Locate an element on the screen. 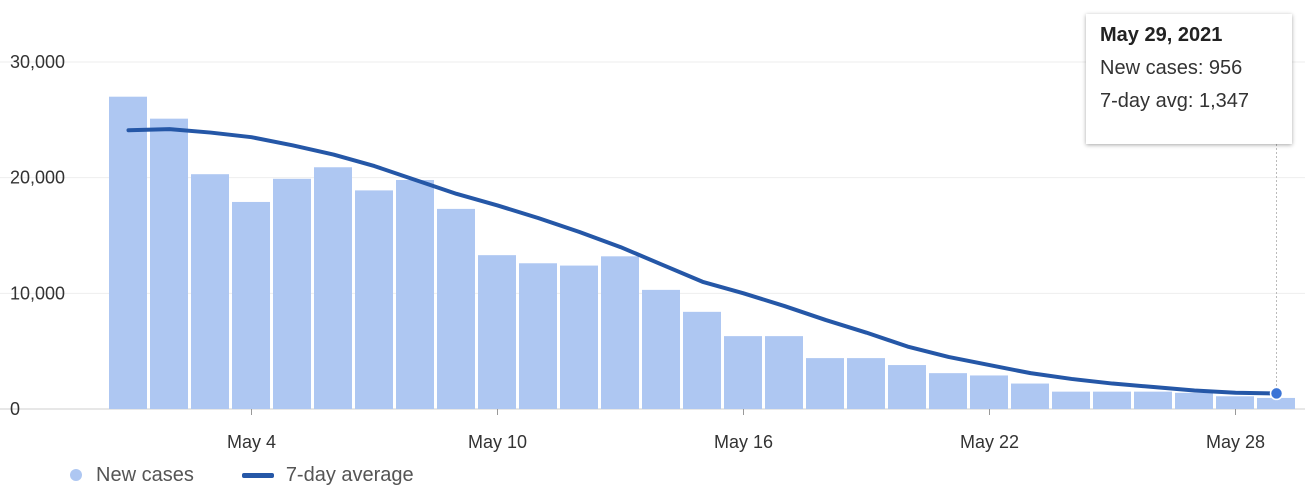  tooltip-average: 7-day avg: 1,347 is located at coordinates (1174, 101).